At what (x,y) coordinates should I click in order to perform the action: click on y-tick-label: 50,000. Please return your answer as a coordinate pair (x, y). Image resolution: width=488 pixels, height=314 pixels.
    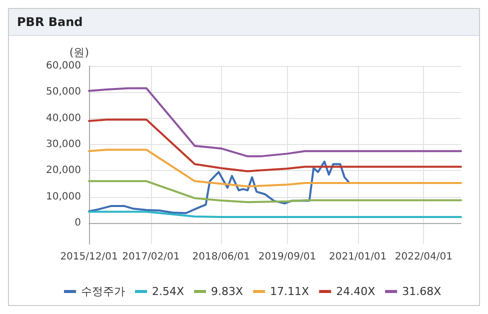
    Looking at the image, I should click on (63, 92).